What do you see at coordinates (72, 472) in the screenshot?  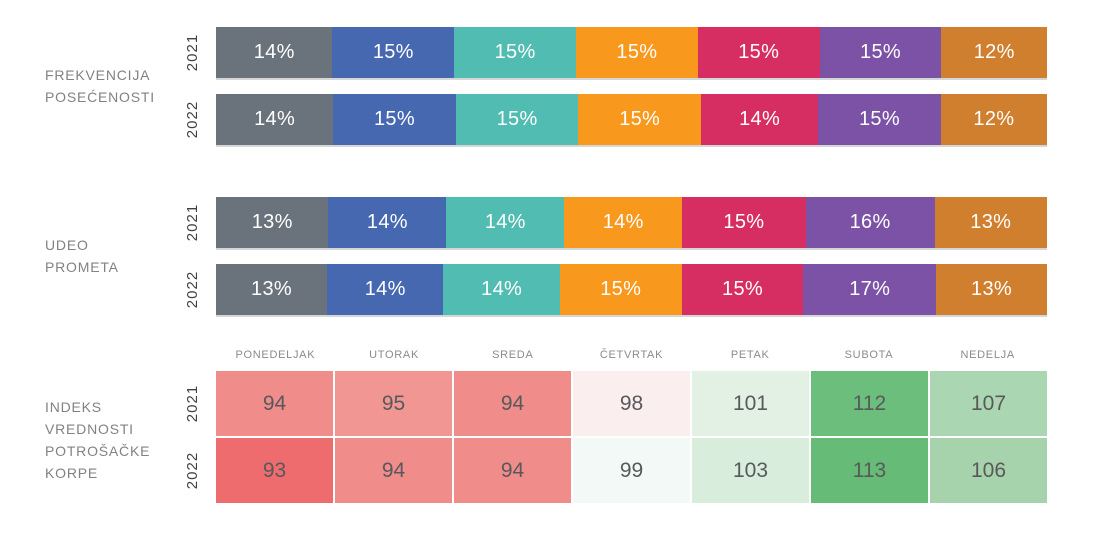 I see `section-label-line: KORPE` at bounding box center [72, 472].